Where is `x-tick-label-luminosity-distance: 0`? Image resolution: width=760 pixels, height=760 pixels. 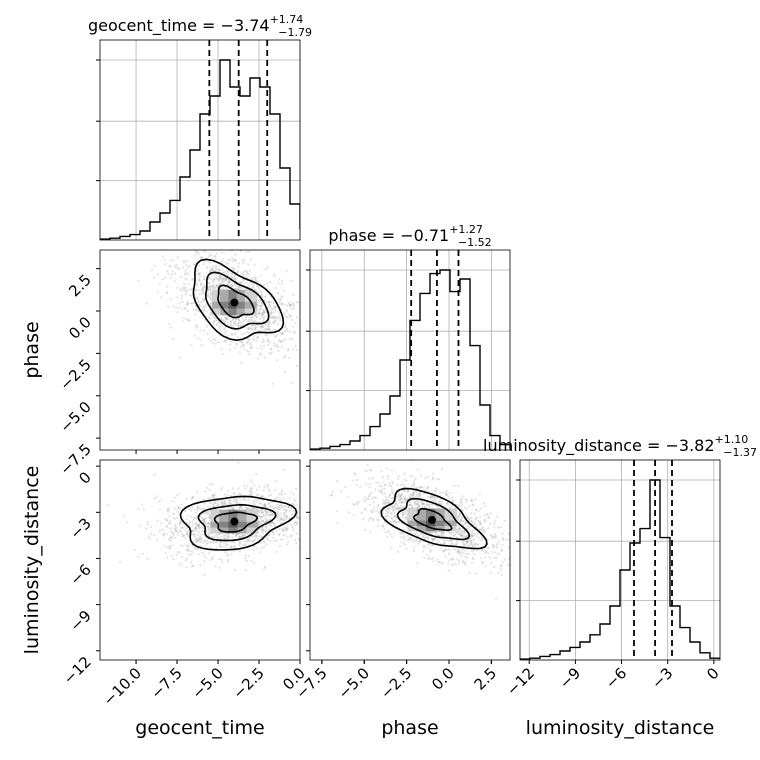
x-tick-label-luminosity-distance: 0 is located at coordinates (712, 673).